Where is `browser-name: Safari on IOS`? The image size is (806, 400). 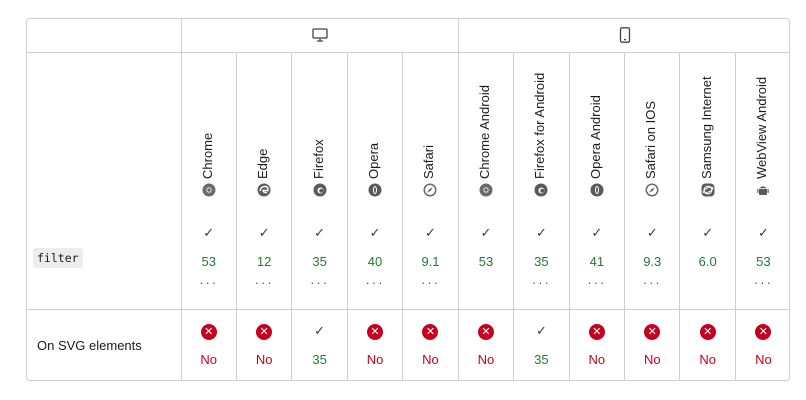
browser-name: Safari on IOS is located at coordinates (651, 139).